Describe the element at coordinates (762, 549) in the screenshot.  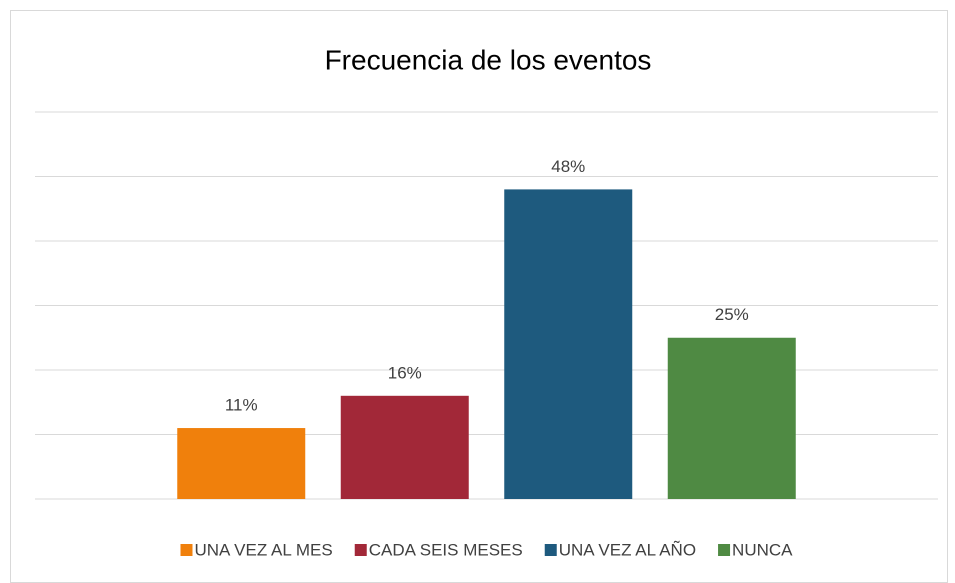
I see `legend-label: NUNCA` at that location.